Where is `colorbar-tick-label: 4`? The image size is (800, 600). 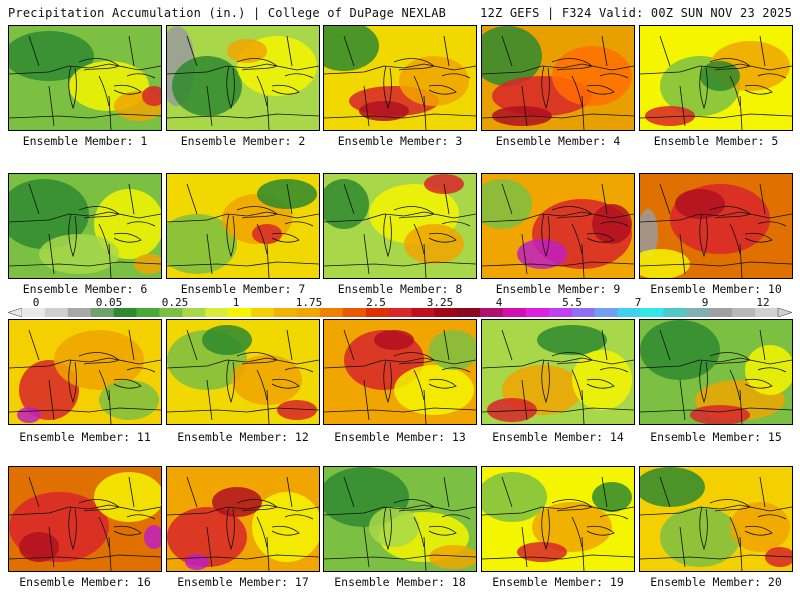
colorbar-tick-label: 4 is located at coordinates (499, 302).